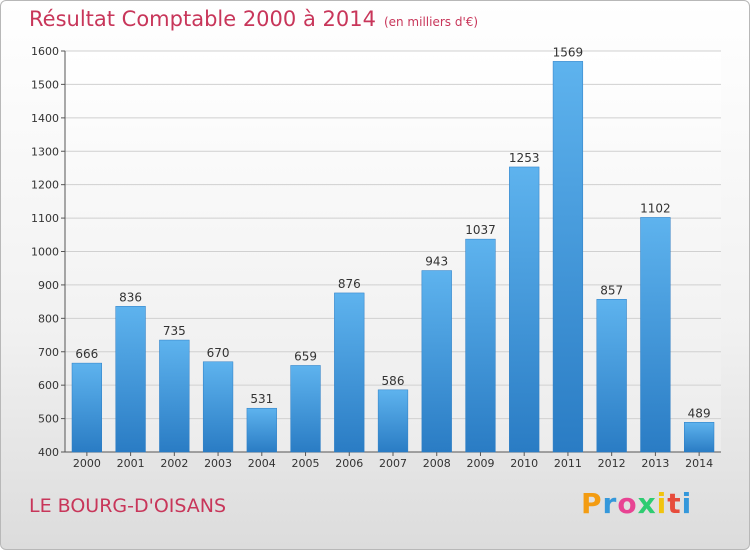  What do you see at coordinates (48, 285) in the screenshot?
I see `y-tick-label: 900` at bounding box center [48, 285].